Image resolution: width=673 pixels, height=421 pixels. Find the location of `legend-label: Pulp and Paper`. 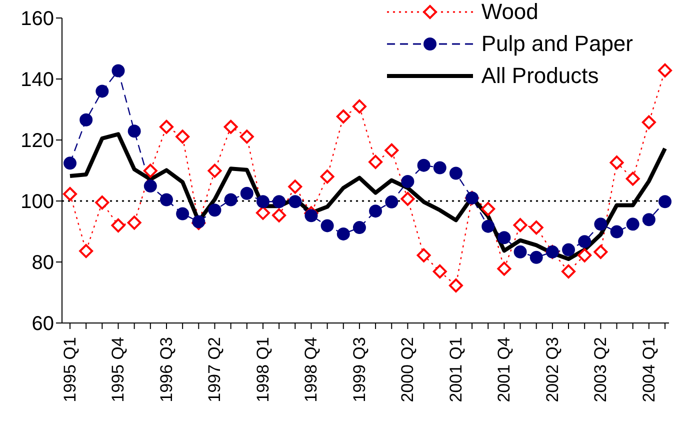

legend-label: Pulp and Paper is located at coordinates (557, 44).